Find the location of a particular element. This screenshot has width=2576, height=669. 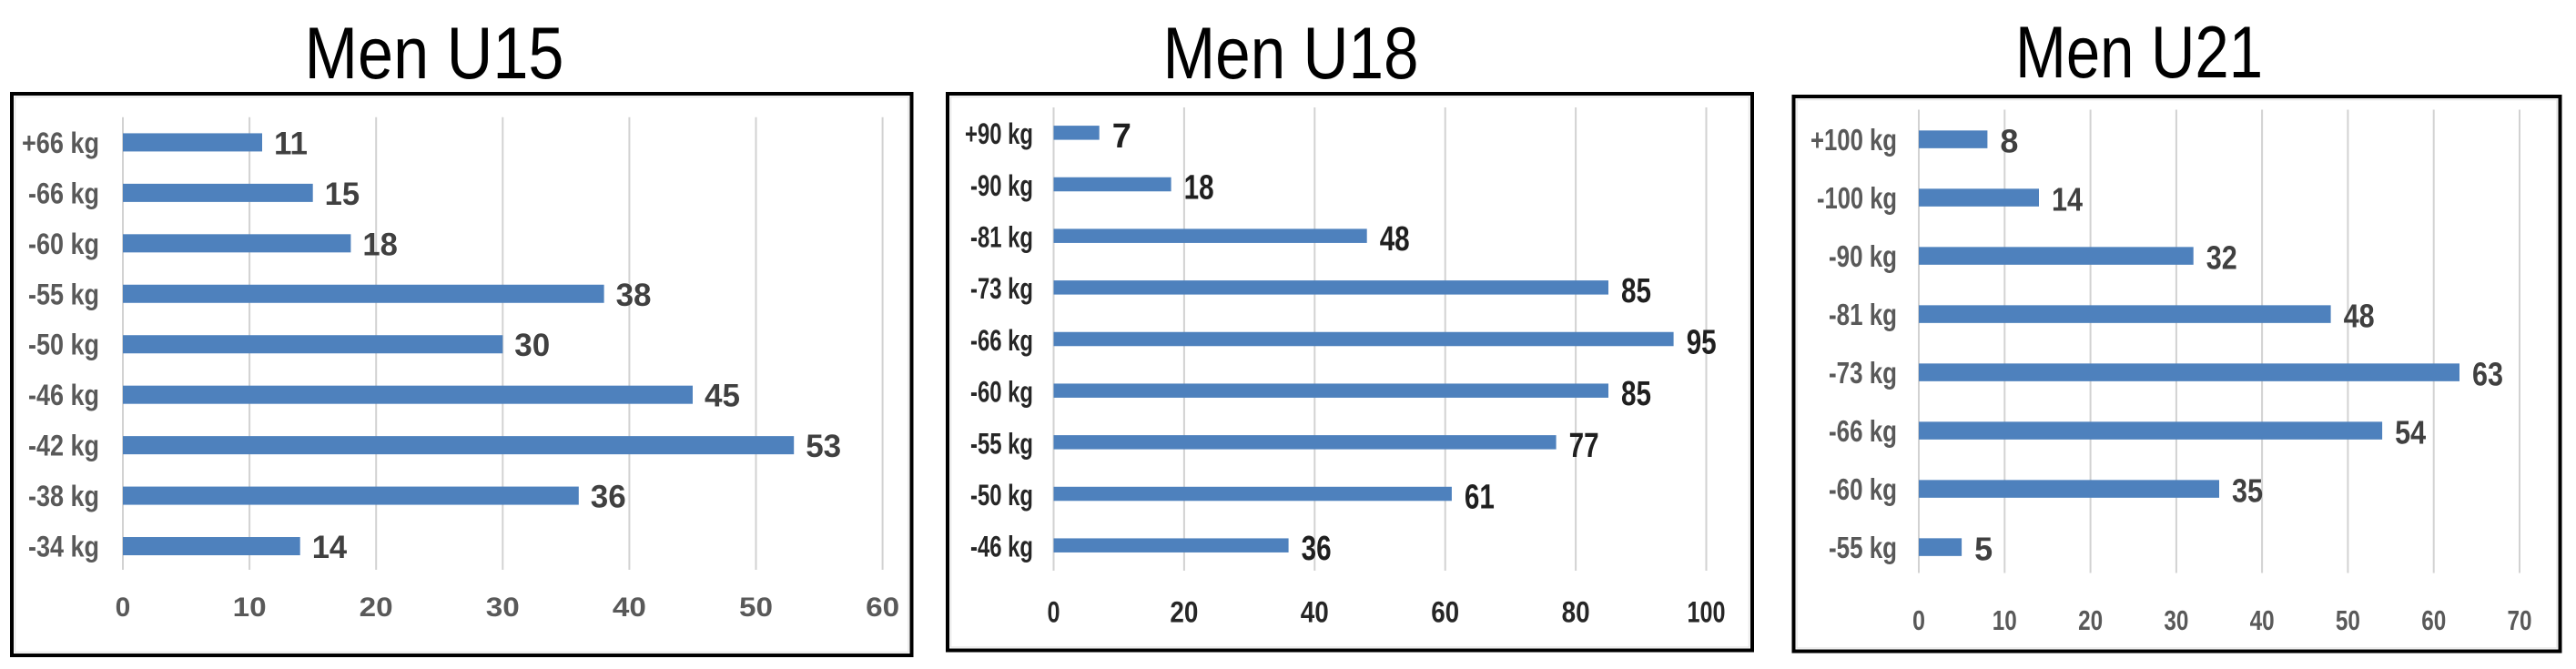

svg-text: 61 is located at coordinates (1480, 498).